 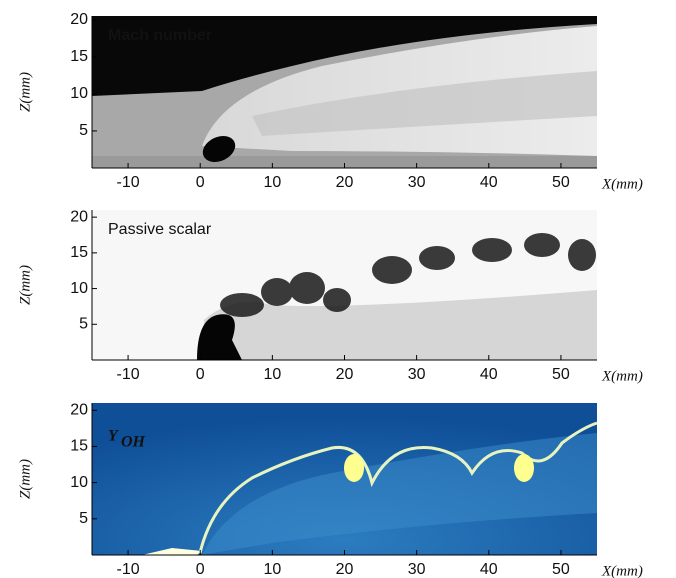 I want to click on panel-label: Y, so click(x=113, y=436).